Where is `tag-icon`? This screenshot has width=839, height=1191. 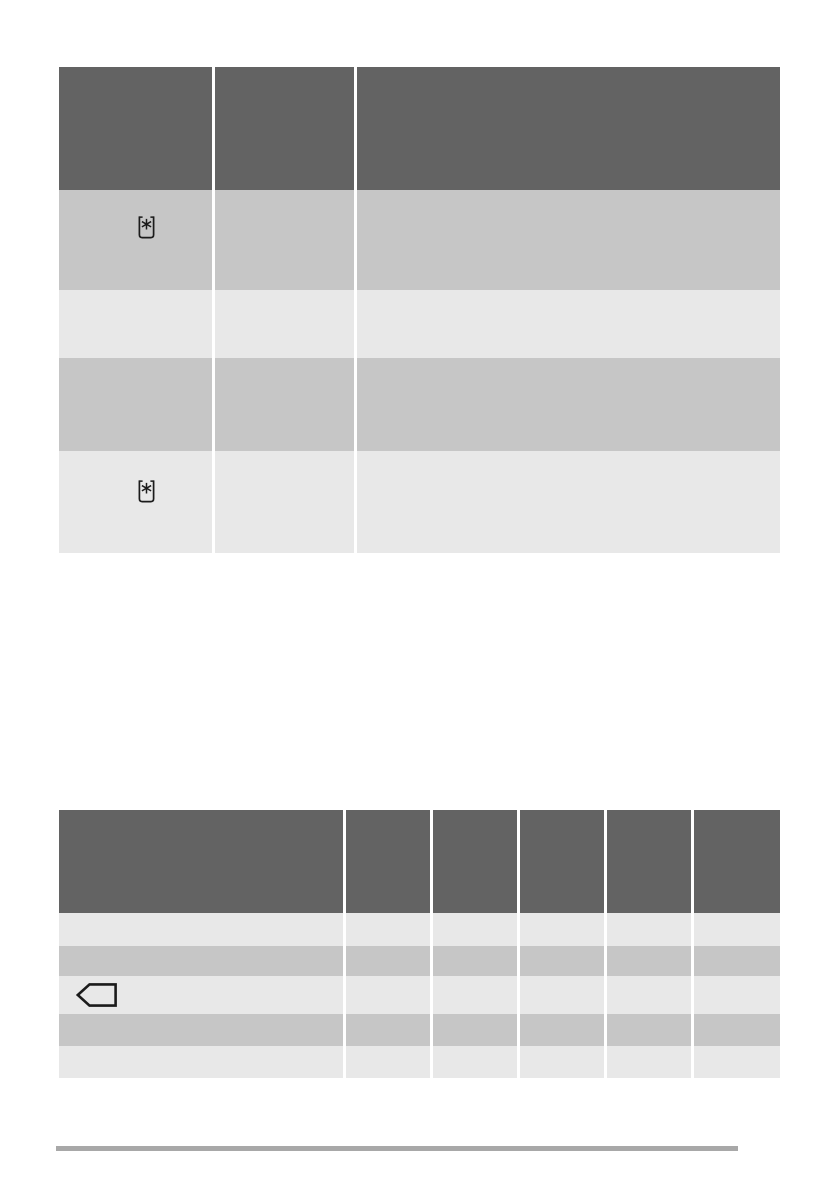 tag-icon is located at coordinates (96, 995).